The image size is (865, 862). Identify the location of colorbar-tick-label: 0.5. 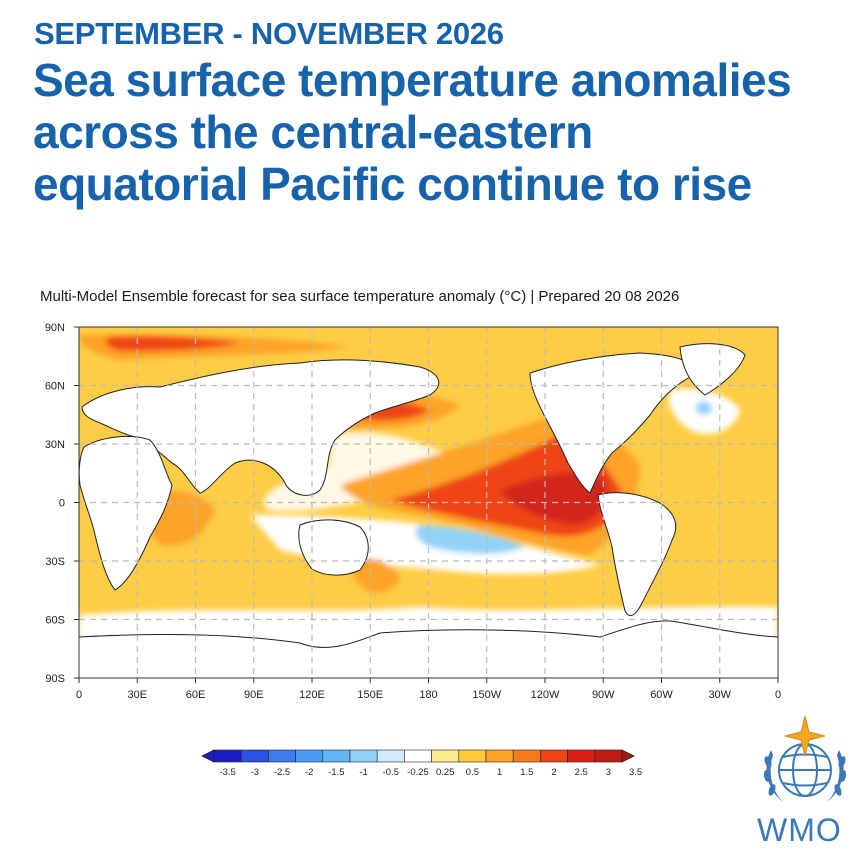
(472, 772).